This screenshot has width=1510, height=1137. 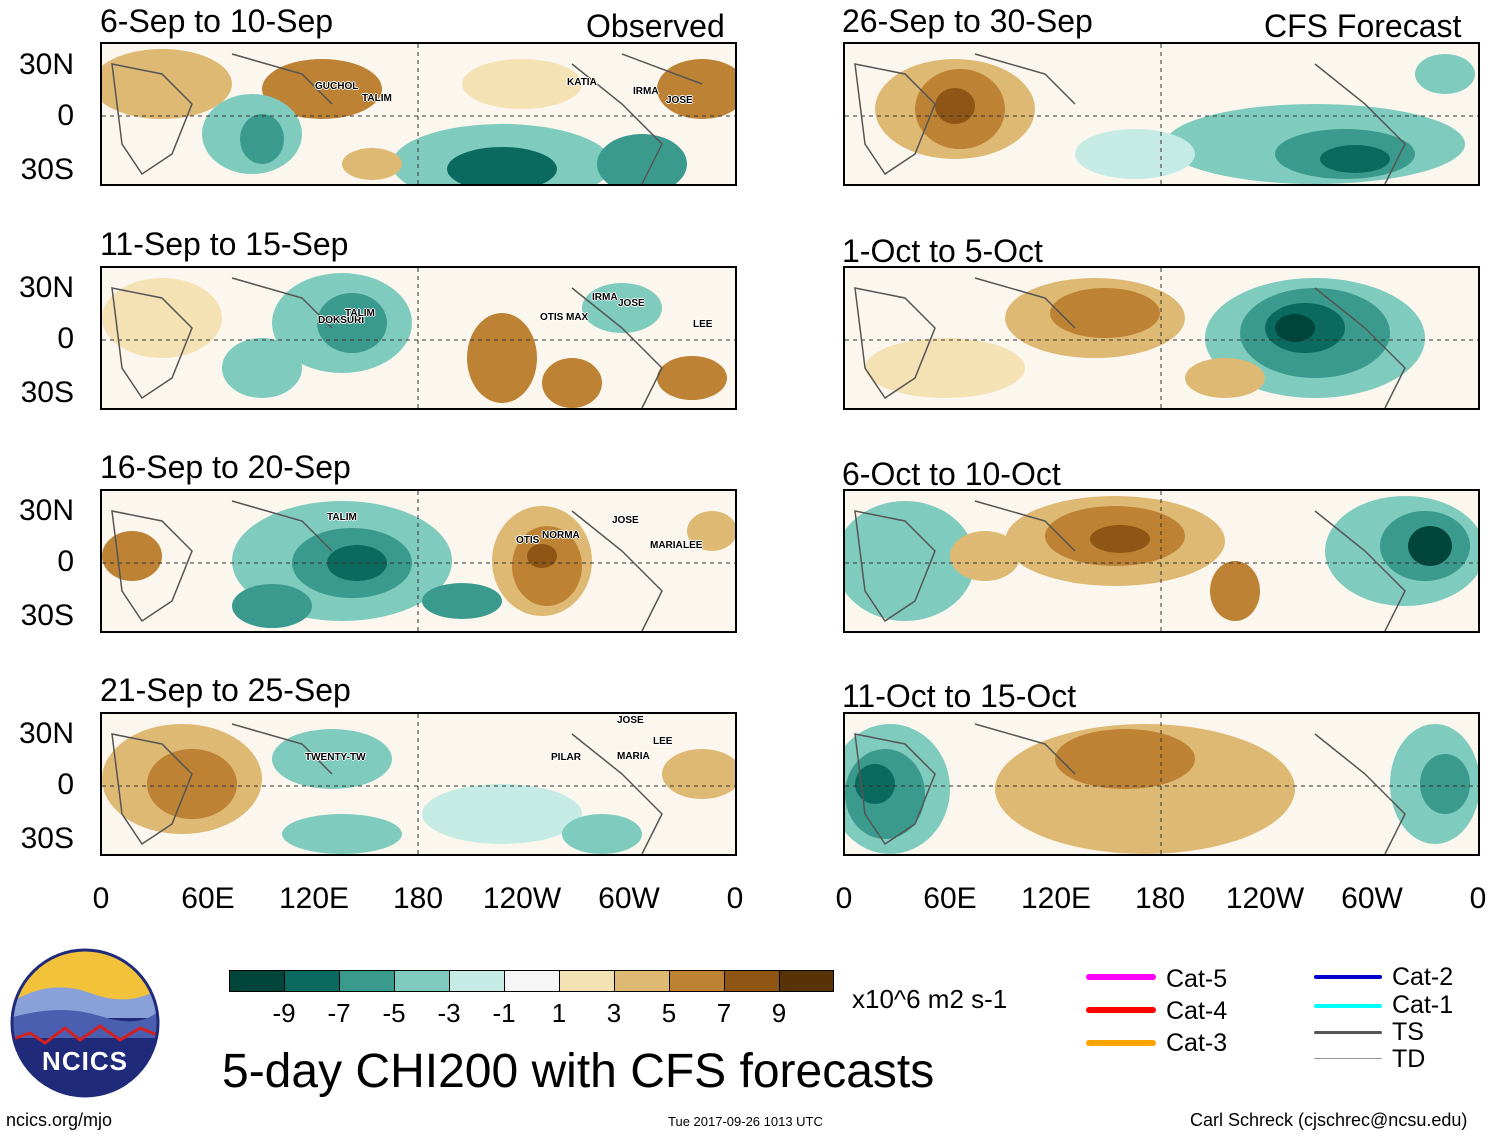 I want to click on storm-label: NORMA, so click(x=561, y=535).